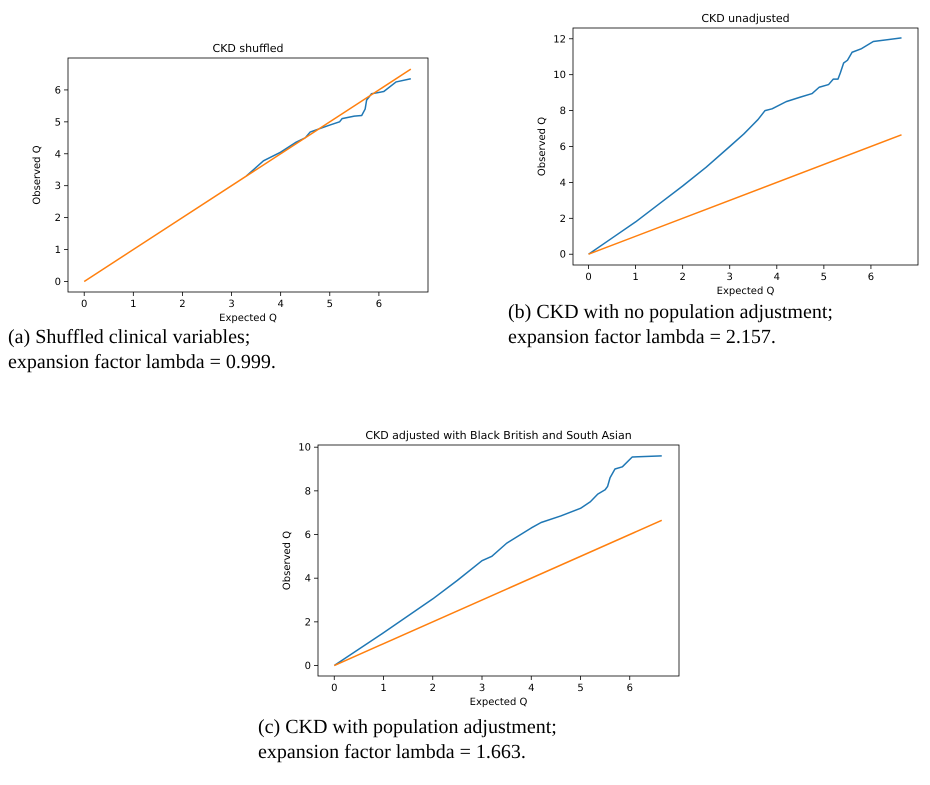 The height and width of the screenshot is (785, 930). I want to click on chart-title: CKD shuffled, so click(248, 48).